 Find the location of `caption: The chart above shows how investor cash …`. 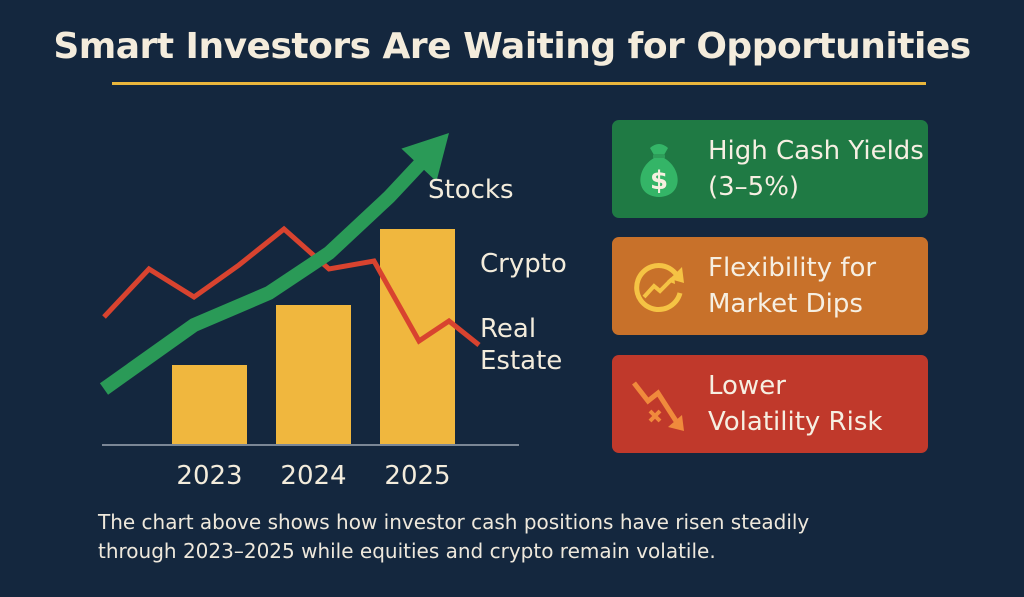

caption: The chart above shows how investor cash … is located at coordinates (528, 537).